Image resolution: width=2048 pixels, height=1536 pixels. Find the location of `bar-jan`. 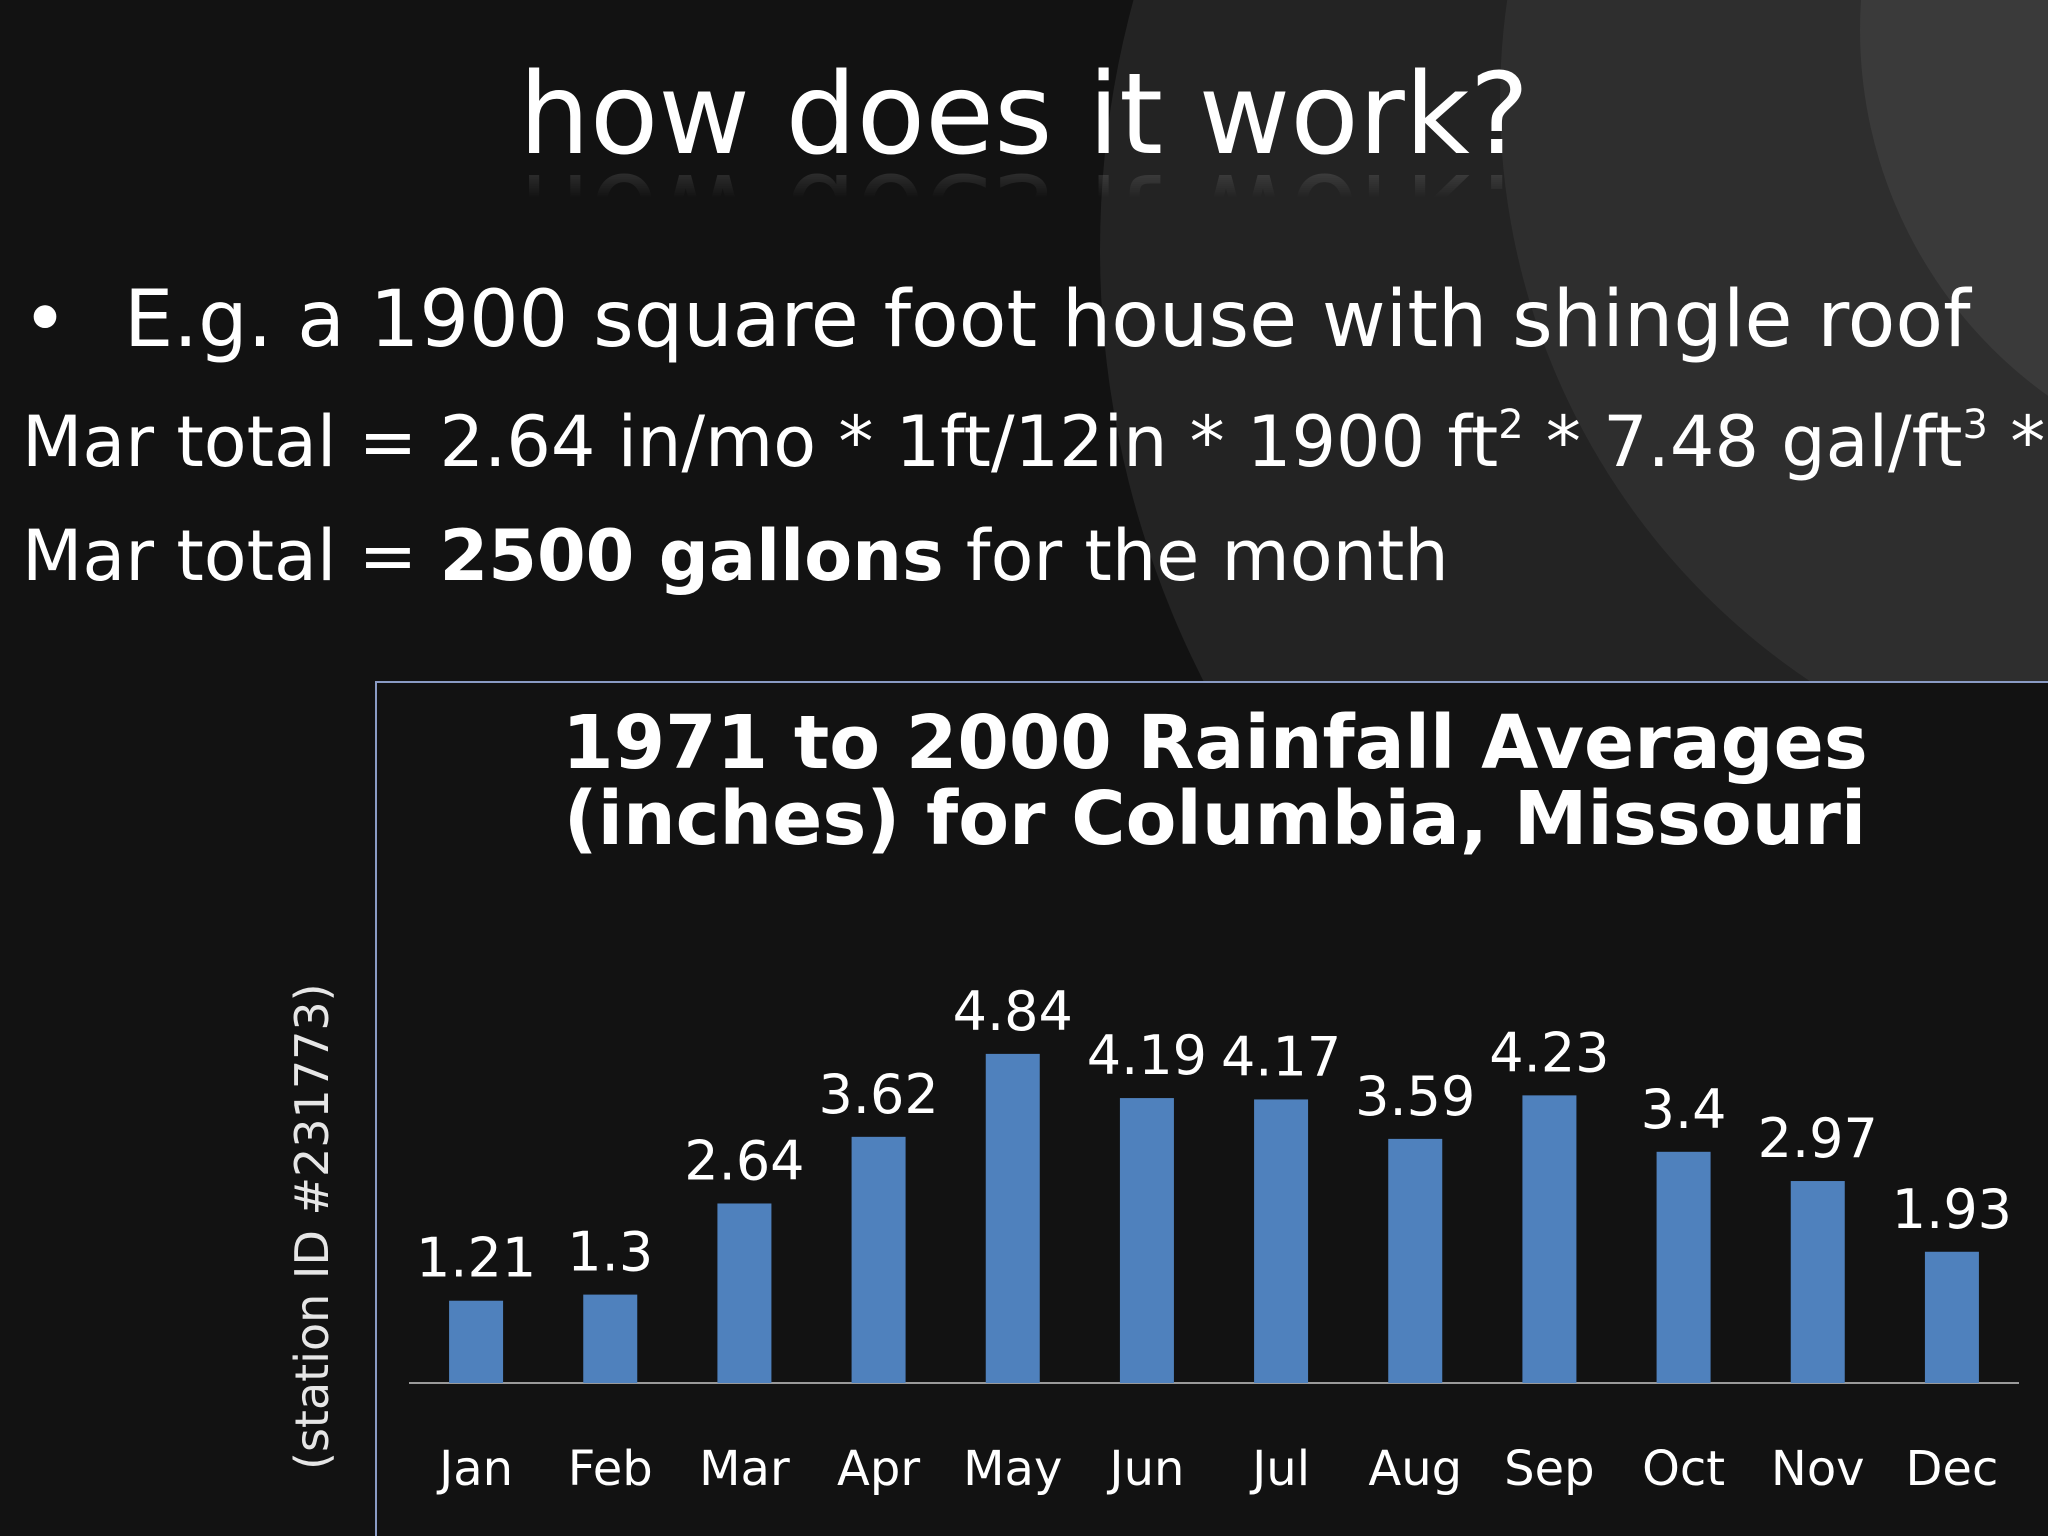

bar-jan is located at coordinates (476, 1341).